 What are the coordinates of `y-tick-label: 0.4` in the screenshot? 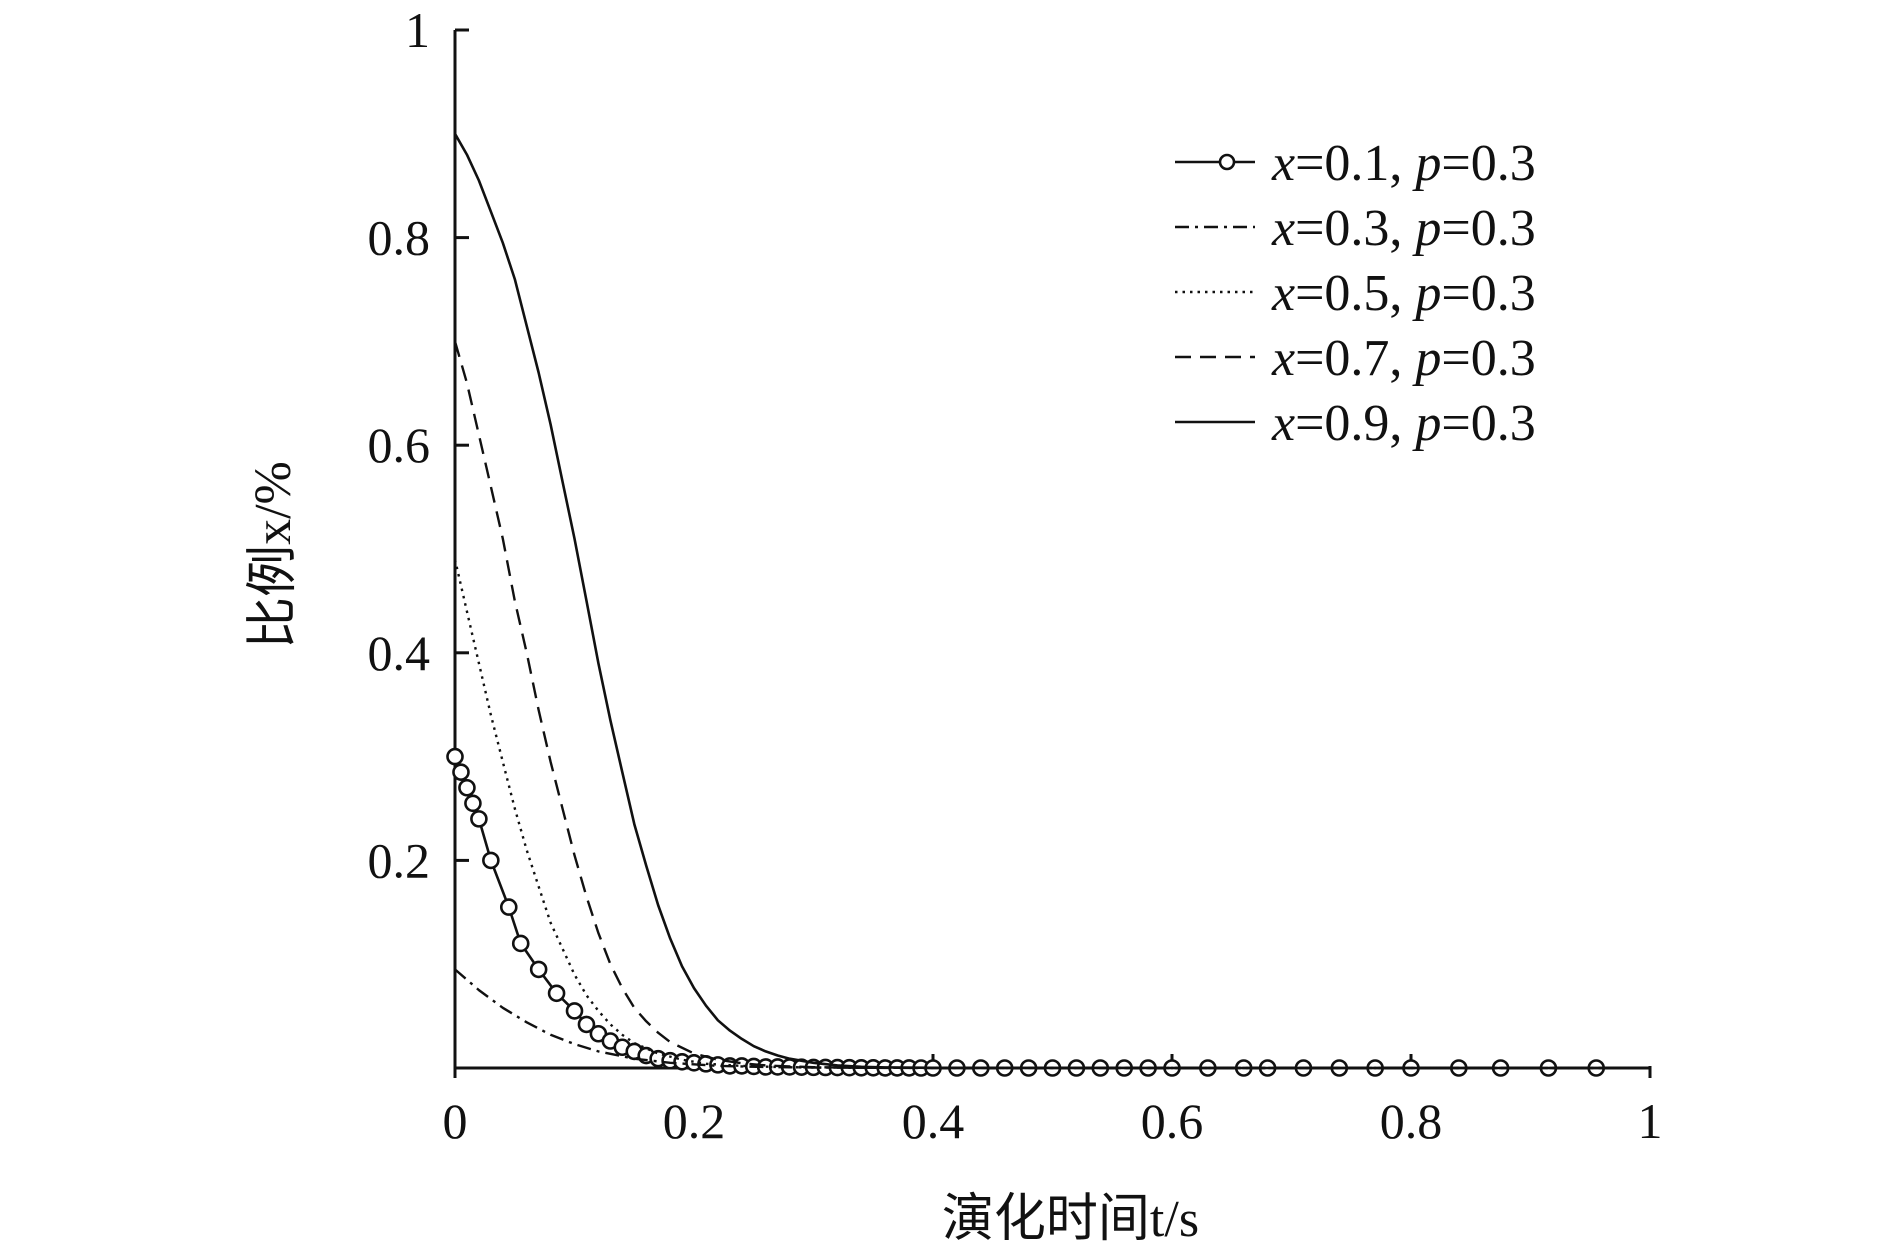 It's located at (399, 653).